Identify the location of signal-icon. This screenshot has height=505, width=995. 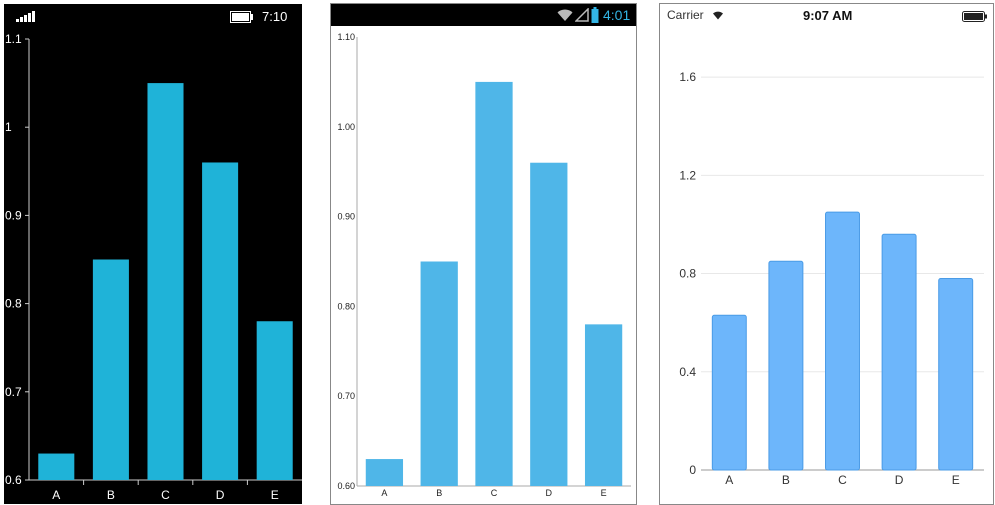
(26, 16).